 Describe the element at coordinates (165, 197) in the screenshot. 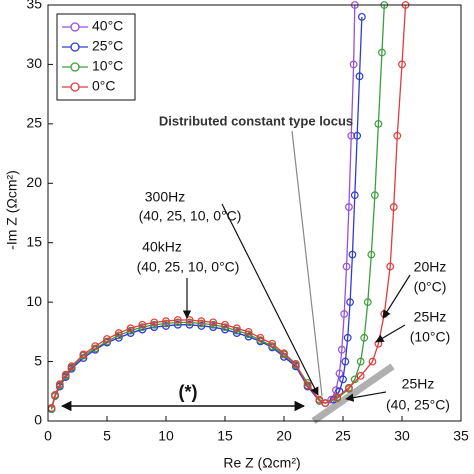

I see `annotation: 300Hz` at that location.